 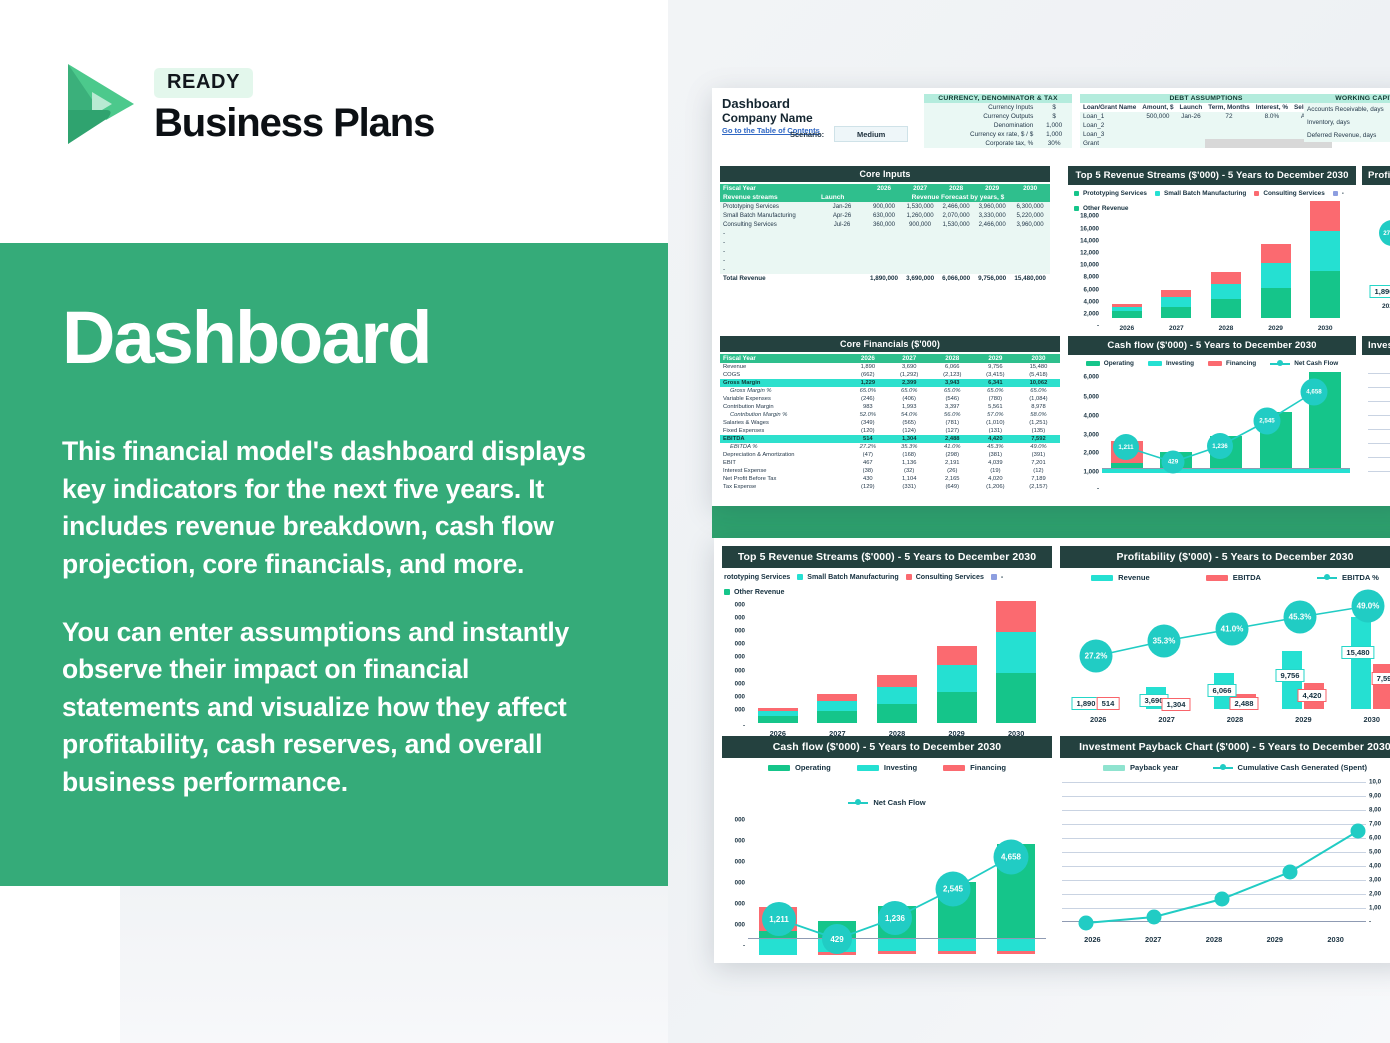 I want to click on debt-cell: 500,000, so click(x=1158, y=116).